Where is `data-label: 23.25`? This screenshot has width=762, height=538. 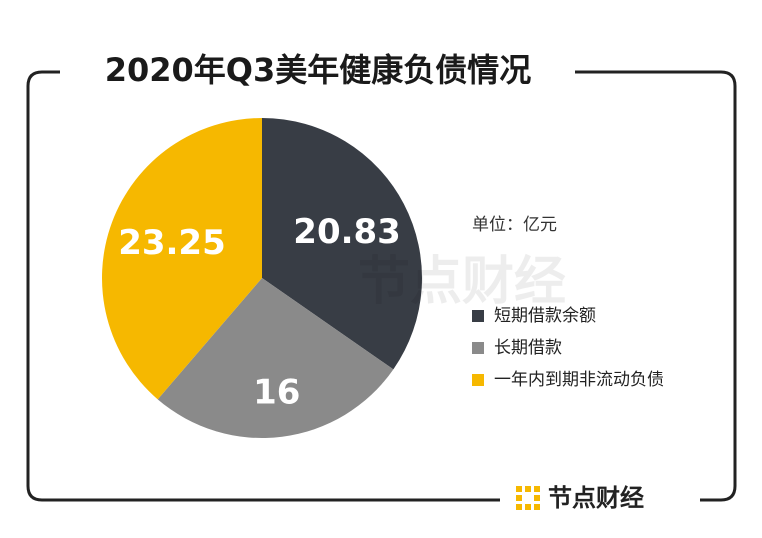
data-label: 23.25 is located at coordinates (172, 243).